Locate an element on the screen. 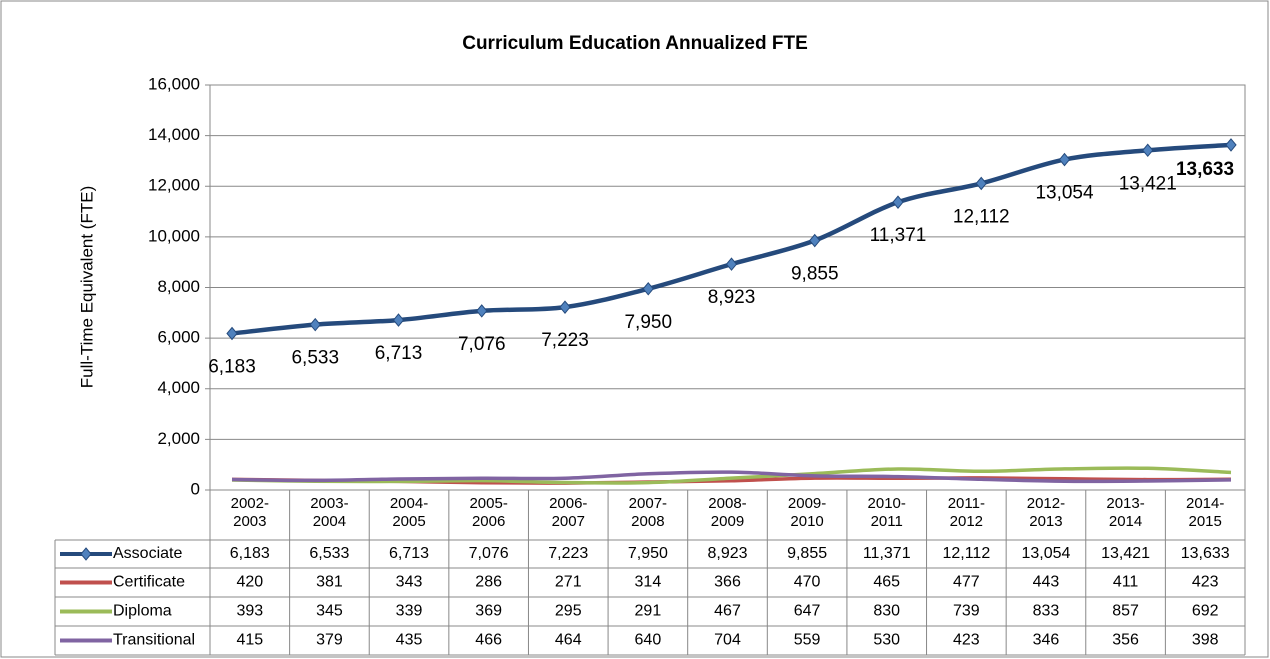 The height and width of the screenshot is (659, 1270). table-value: 9,855 is located at coordinates (807, 553).